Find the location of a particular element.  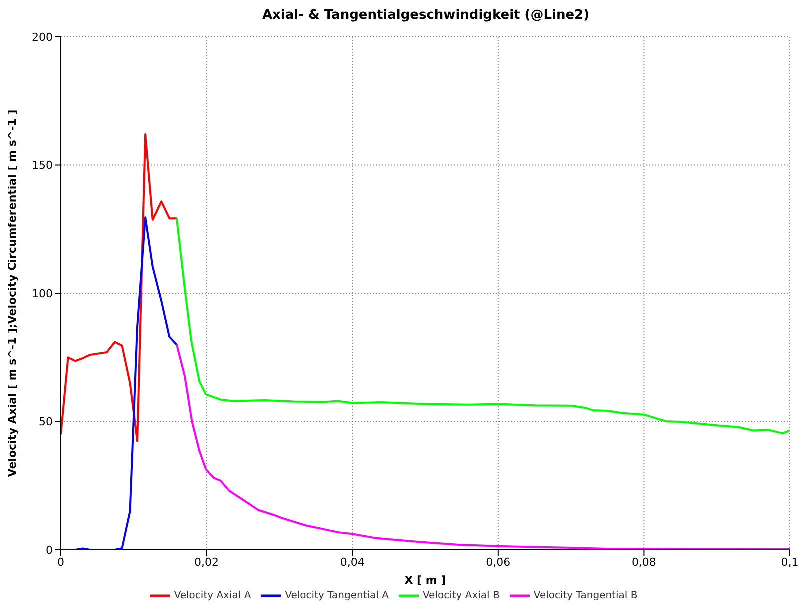

x-tick-label: 0 is located at coordinates (61, 562).